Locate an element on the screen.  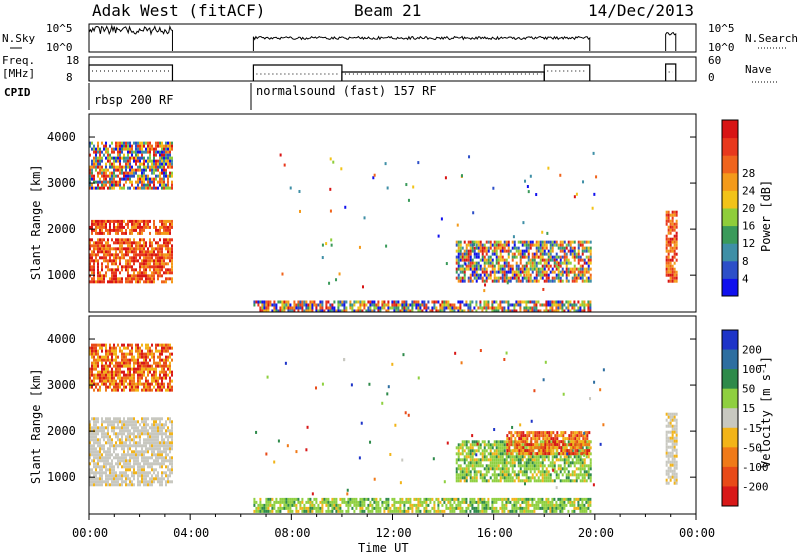
nsky-tick-bottom: 10^0 is located at coordinates (59, 47).